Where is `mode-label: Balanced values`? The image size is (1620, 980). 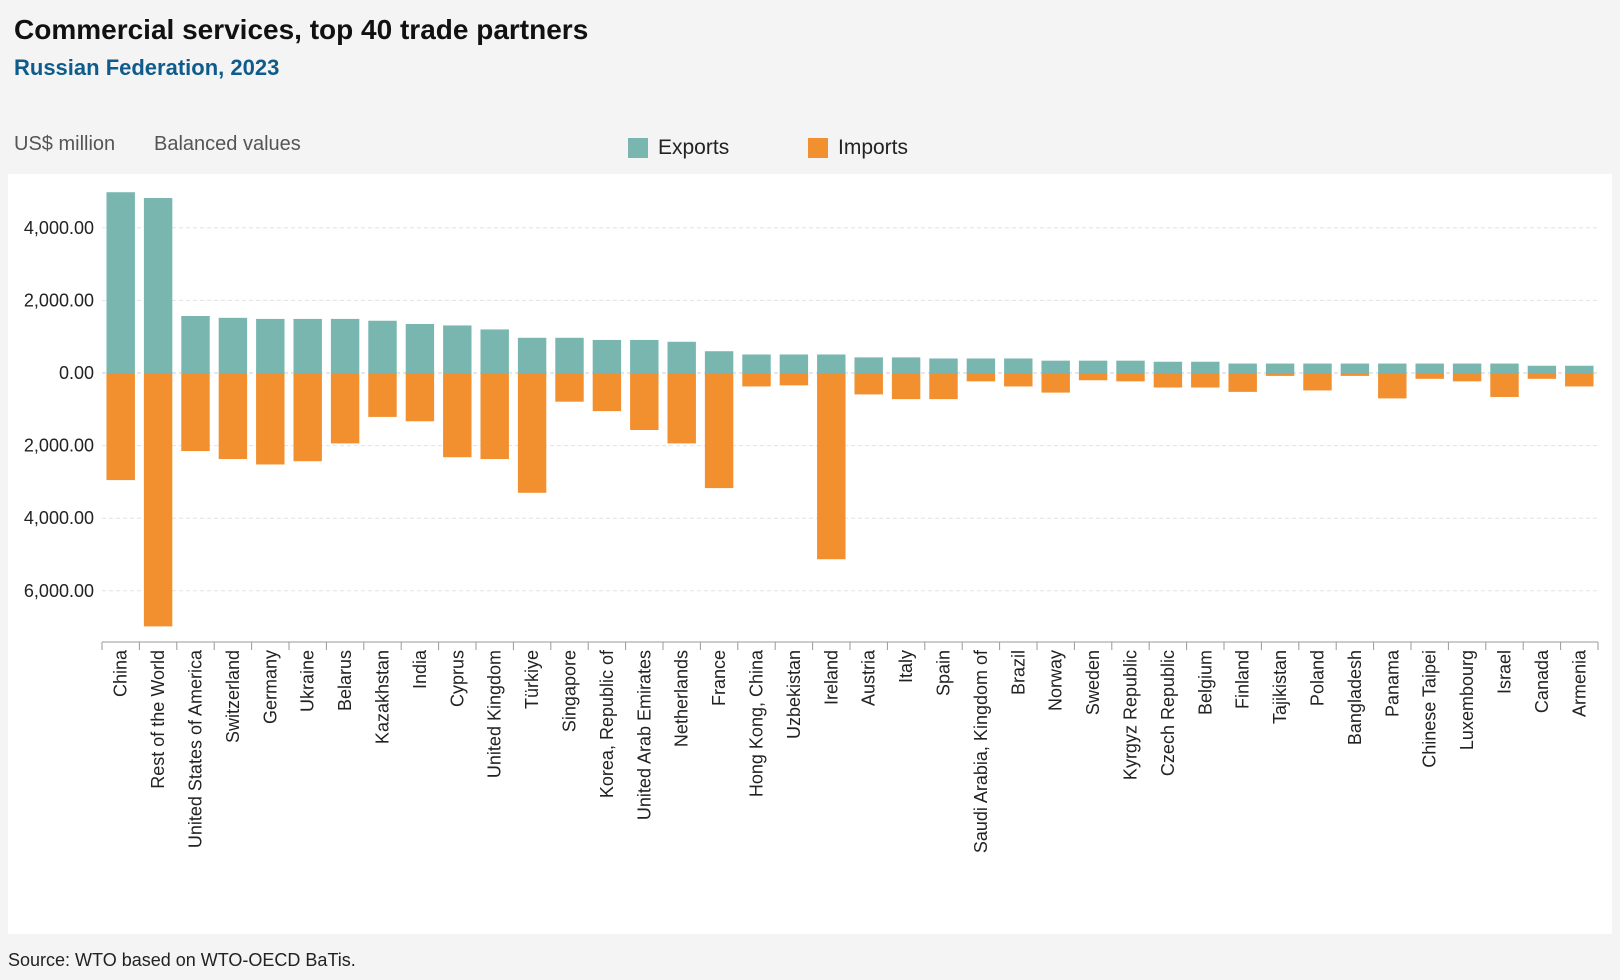
mode-label: Balanced values is located at coordinates (227, 144).